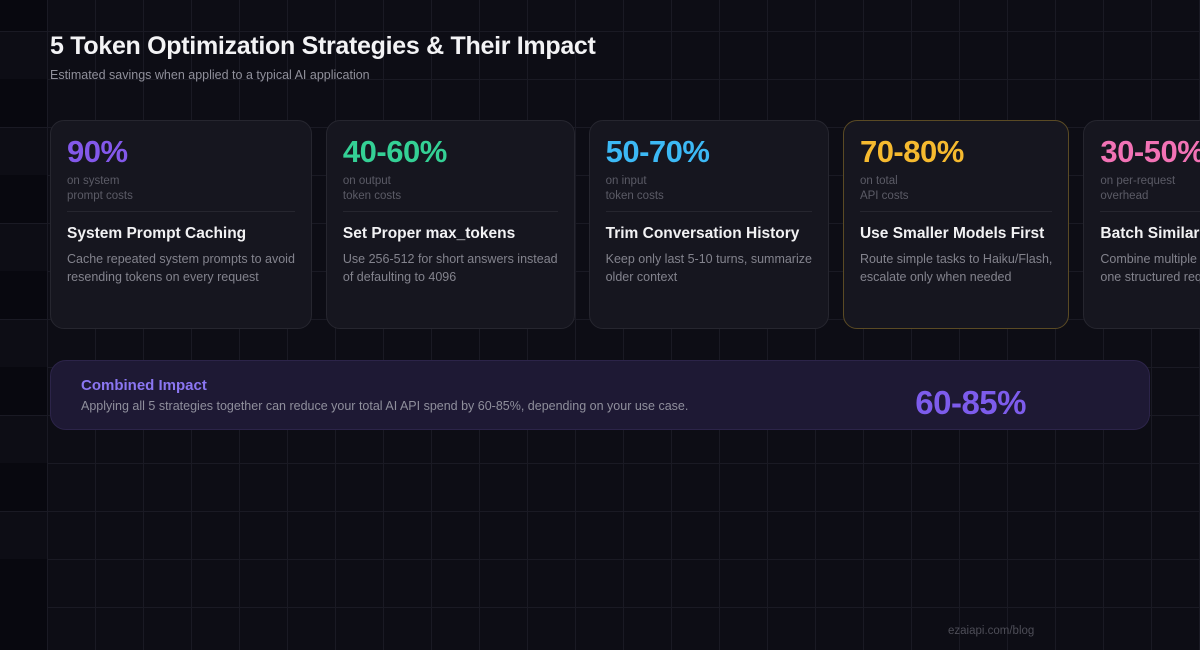 This screenshot has height=650, width=1200. I want to click on savings-label: on system prompt costs, so click(100, 188).